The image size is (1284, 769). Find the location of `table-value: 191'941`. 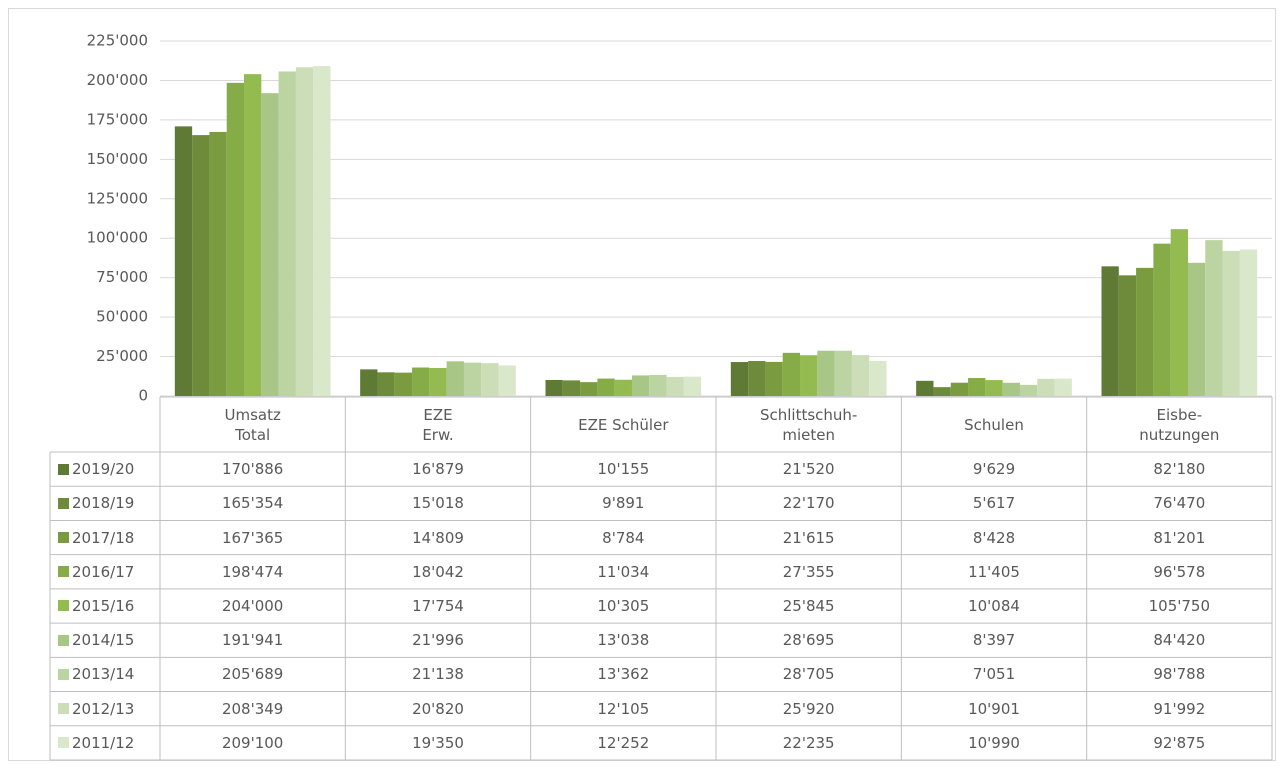

table-value: 191'941 is located at coordinates (252, 640).